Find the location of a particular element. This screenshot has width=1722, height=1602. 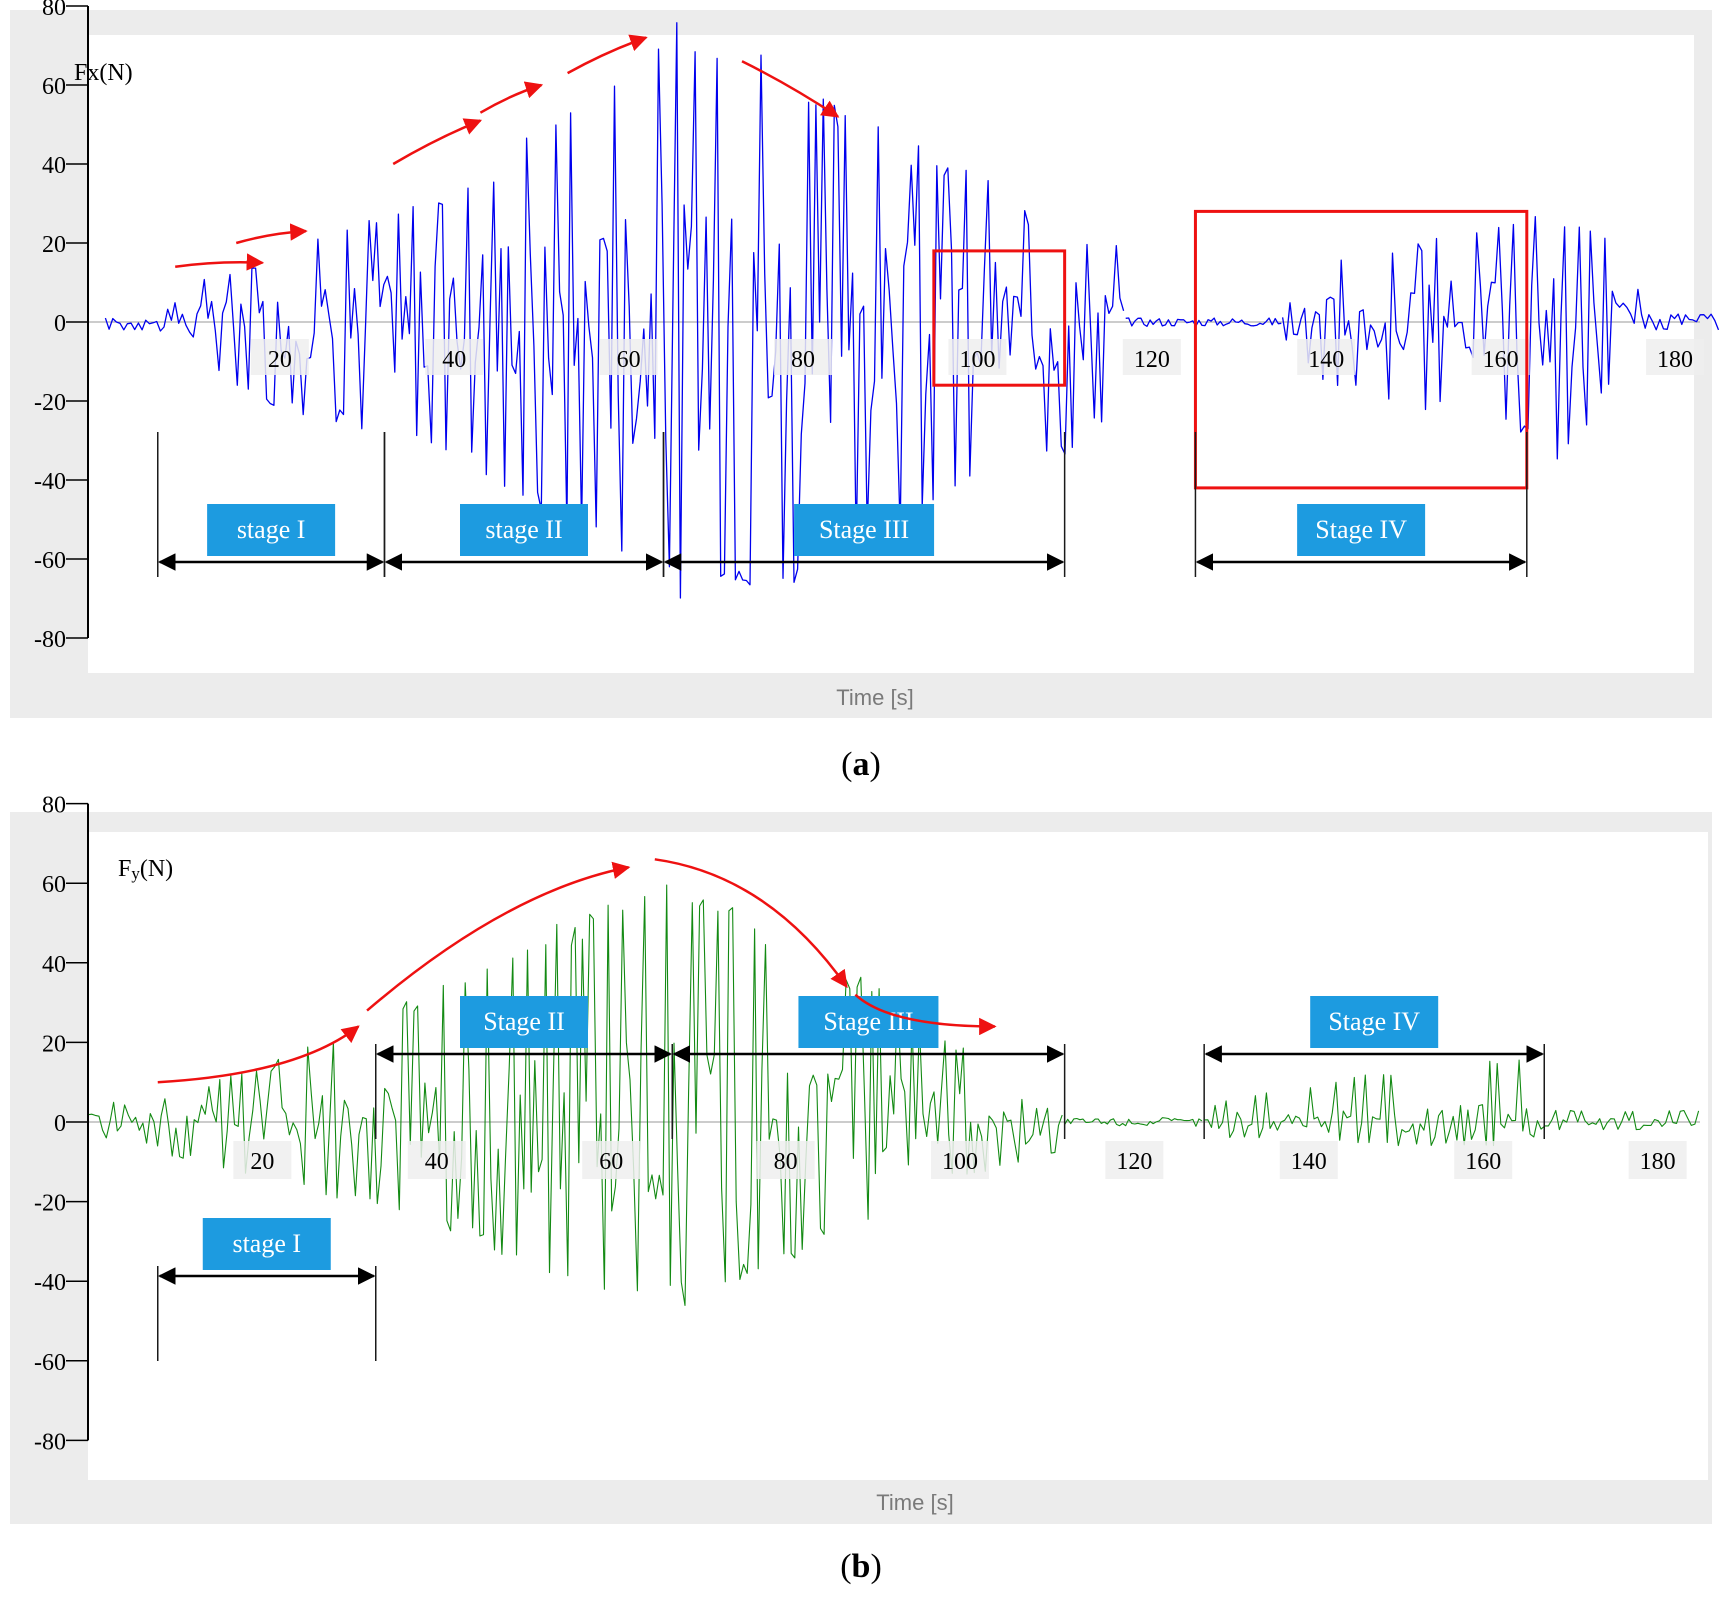

stage-label: Stage IV is located at coordinates (1361, 529).